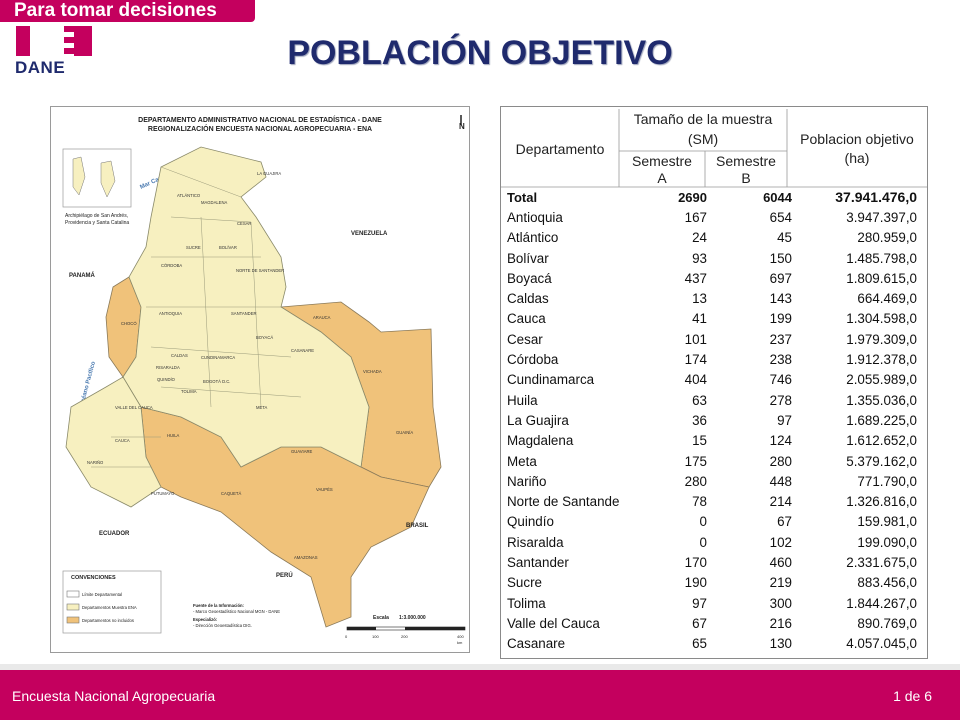 The height and width of the screenshot is (720, 960). What do you see at coordinates (714, 603) in the screenshot?
I see `table-row: Tolima 97 300 1.844.267,0` at bounding box center [714, 603].